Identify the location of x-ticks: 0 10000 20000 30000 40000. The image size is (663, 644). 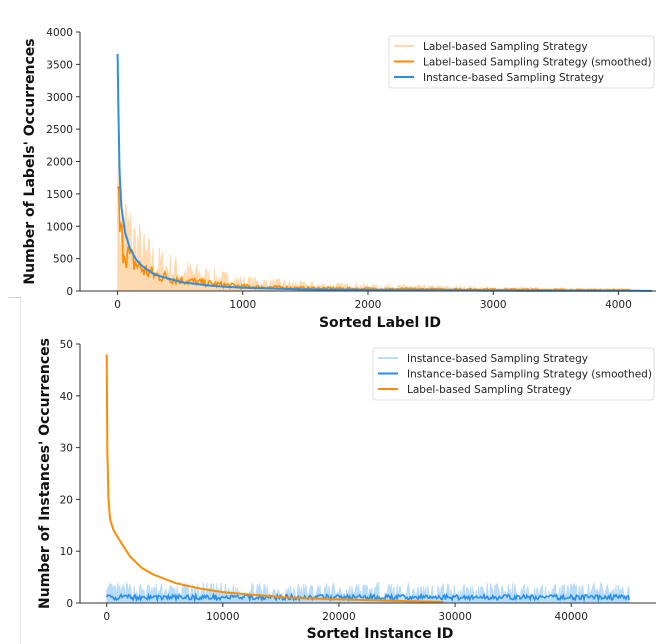
(345, 613).